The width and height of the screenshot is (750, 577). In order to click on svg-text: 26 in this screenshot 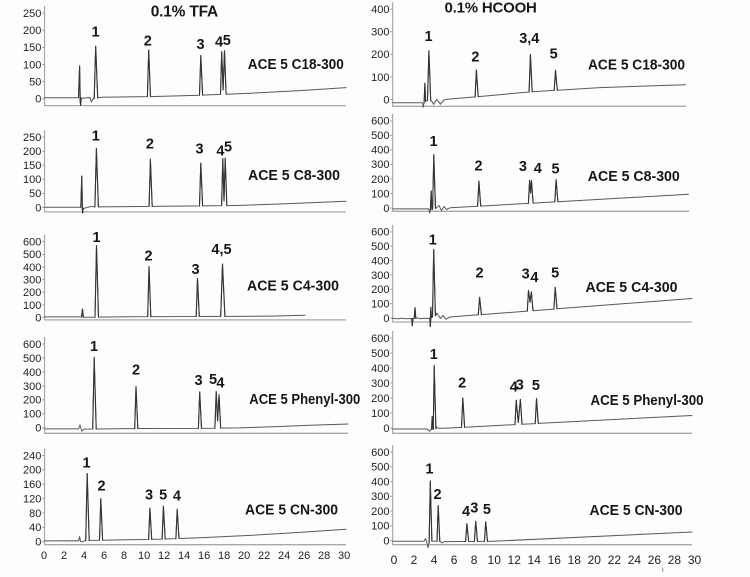, I will do `click(655, 560)`.